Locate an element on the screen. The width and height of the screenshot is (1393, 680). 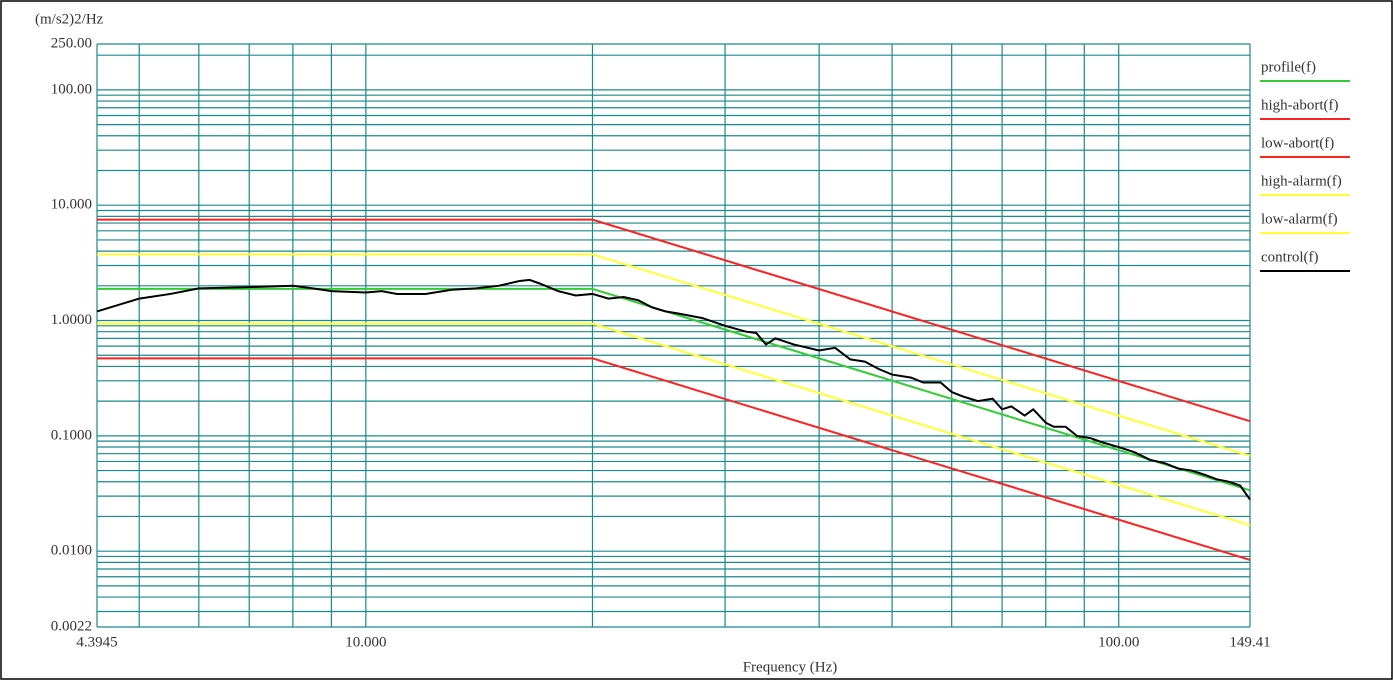
x-tick-label: 149.41 is located at coordinates (1249, 642).